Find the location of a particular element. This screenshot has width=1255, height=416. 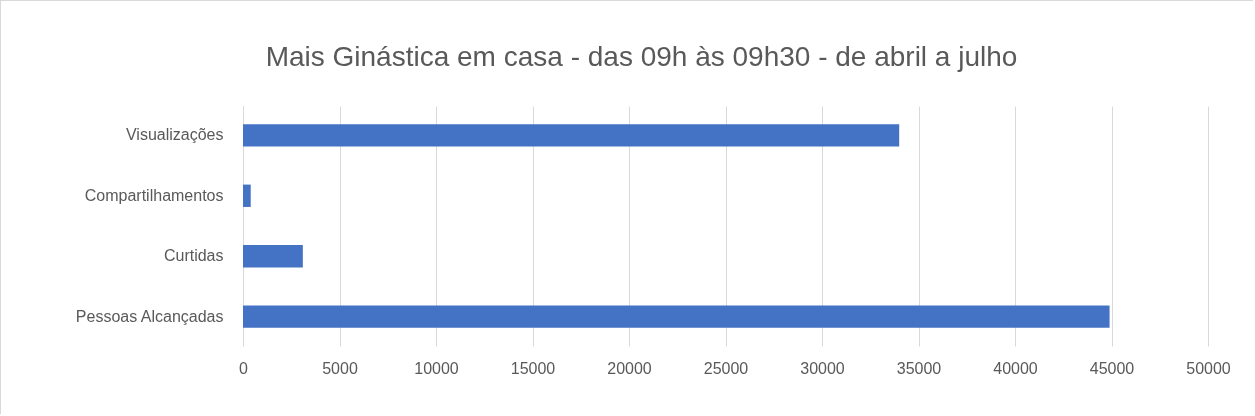

x-tick-label: 50000 is located at coordinates (1208, 368).